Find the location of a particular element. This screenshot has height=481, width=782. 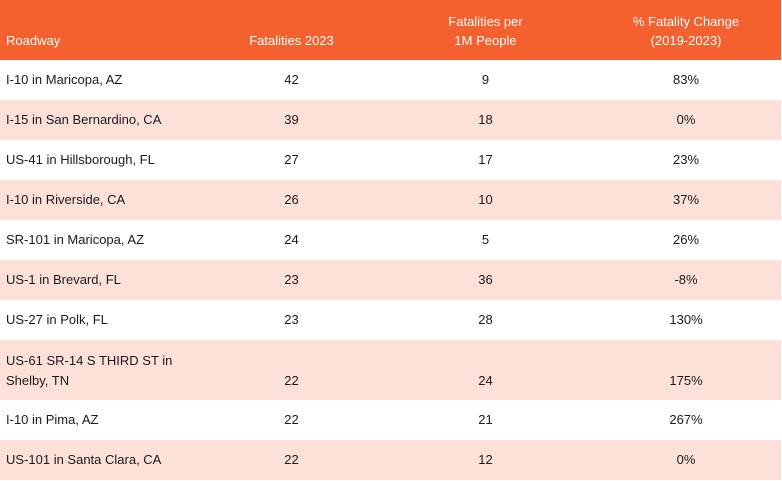

cell-roadway: I-15 in San Bernardino, CA is located at coordinates (84, 119).